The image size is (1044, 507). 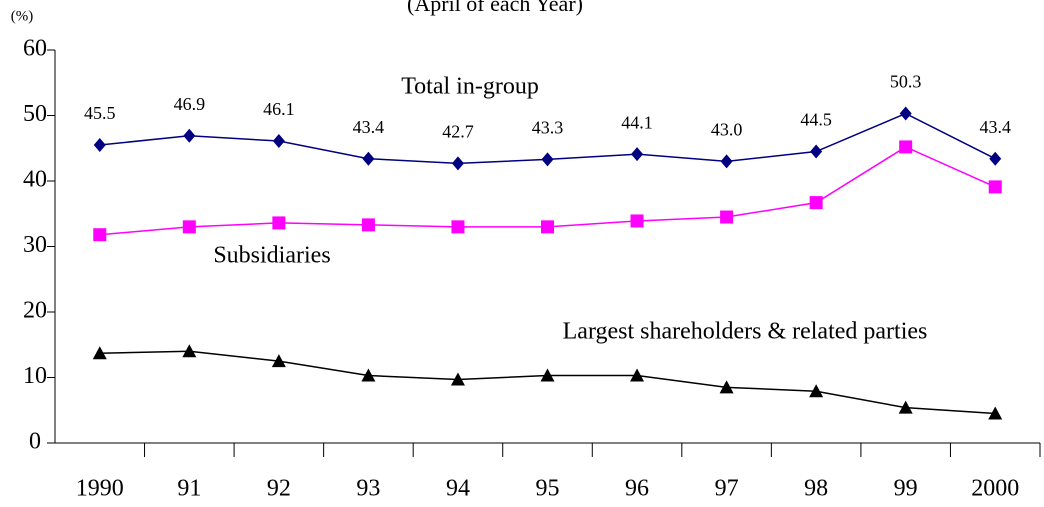 I want to click on value-label: 46.1, so click(x=279, y=109).